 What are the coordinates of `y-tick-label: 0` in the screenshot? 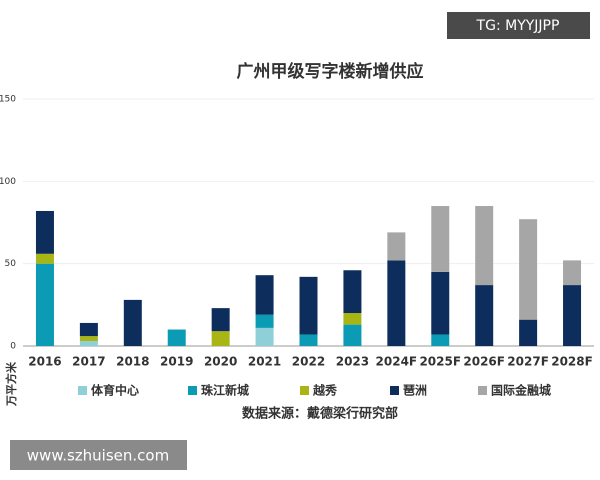 It's located at (13, 347).